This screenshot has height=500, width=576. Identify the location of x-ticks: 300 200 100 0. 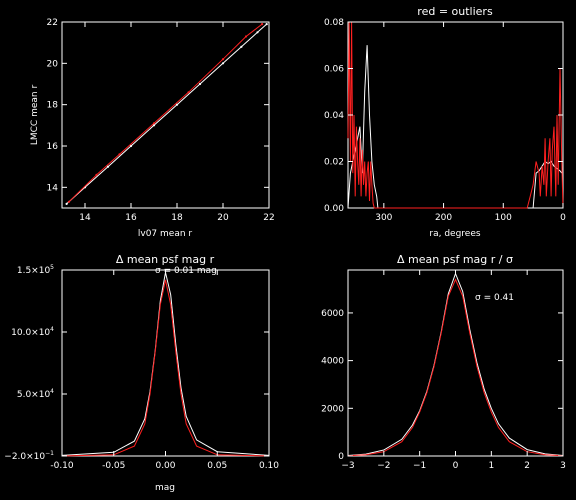
(470, 122).